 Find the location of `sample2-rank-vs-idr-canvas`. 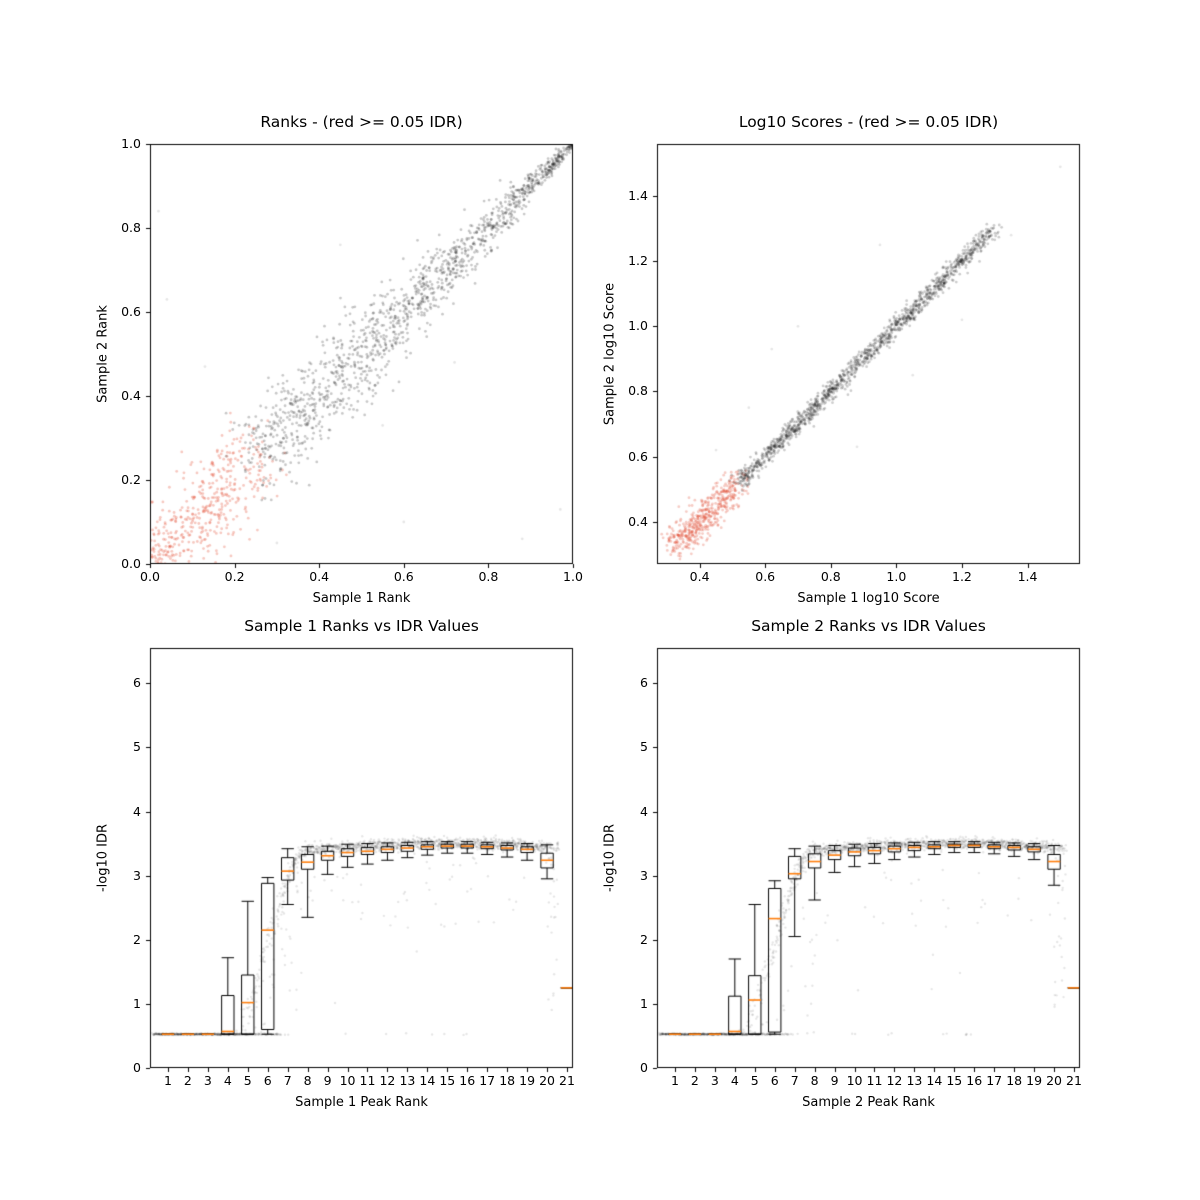

sample2-rank-vs-idr-canvas is located at coordinates (868, 858).